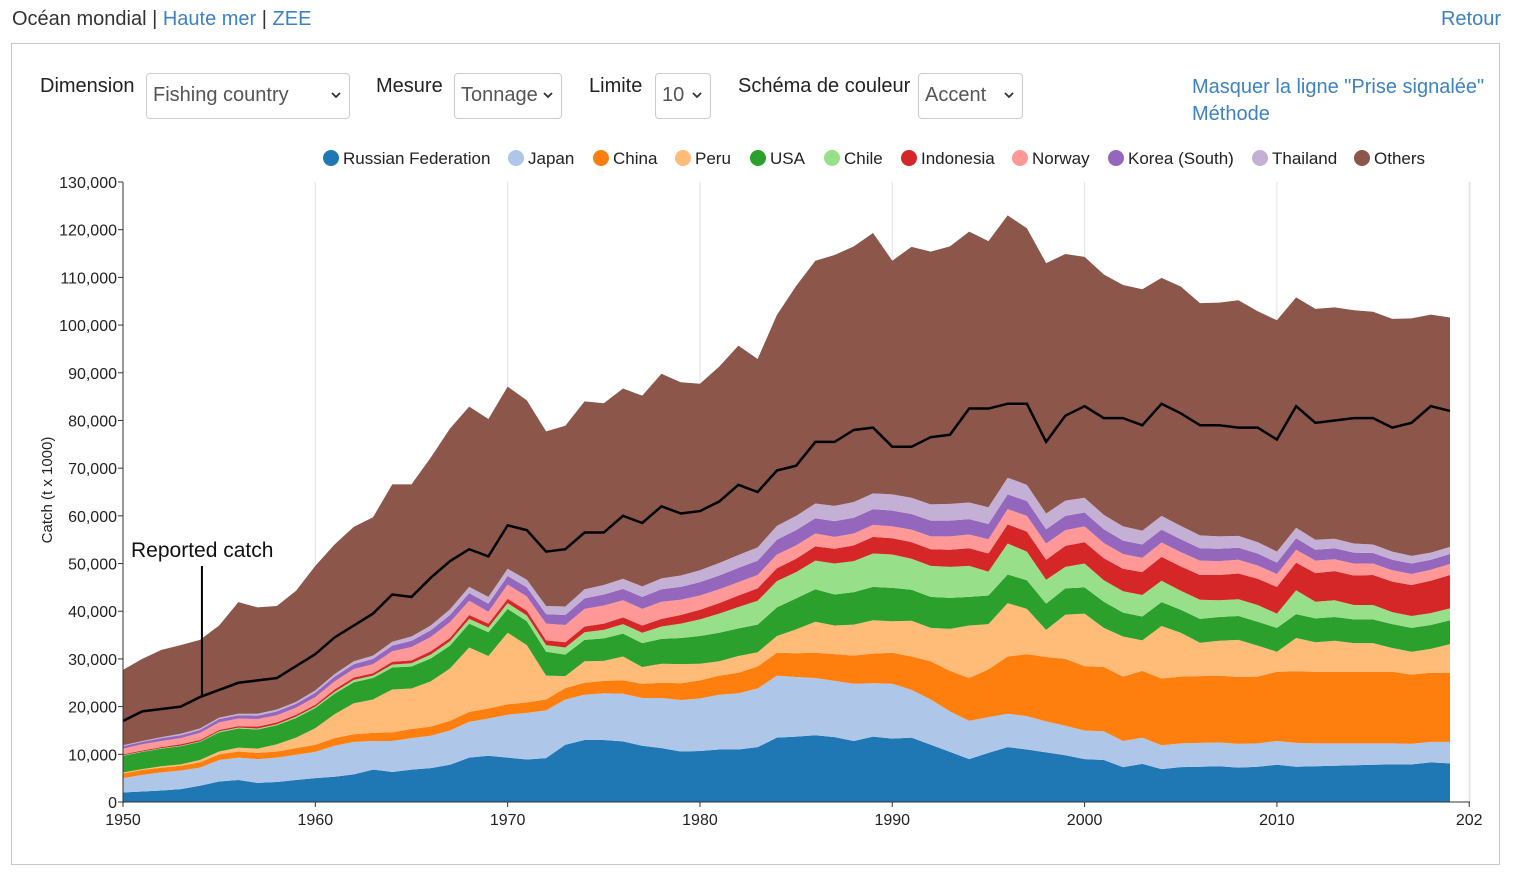 The height and width of the screenshot is (879, 1513). What do you see at coordinates (1277, 820) in the screenshot?
I see `x-tick-label: 2010` at bounding box center [1277, 820].